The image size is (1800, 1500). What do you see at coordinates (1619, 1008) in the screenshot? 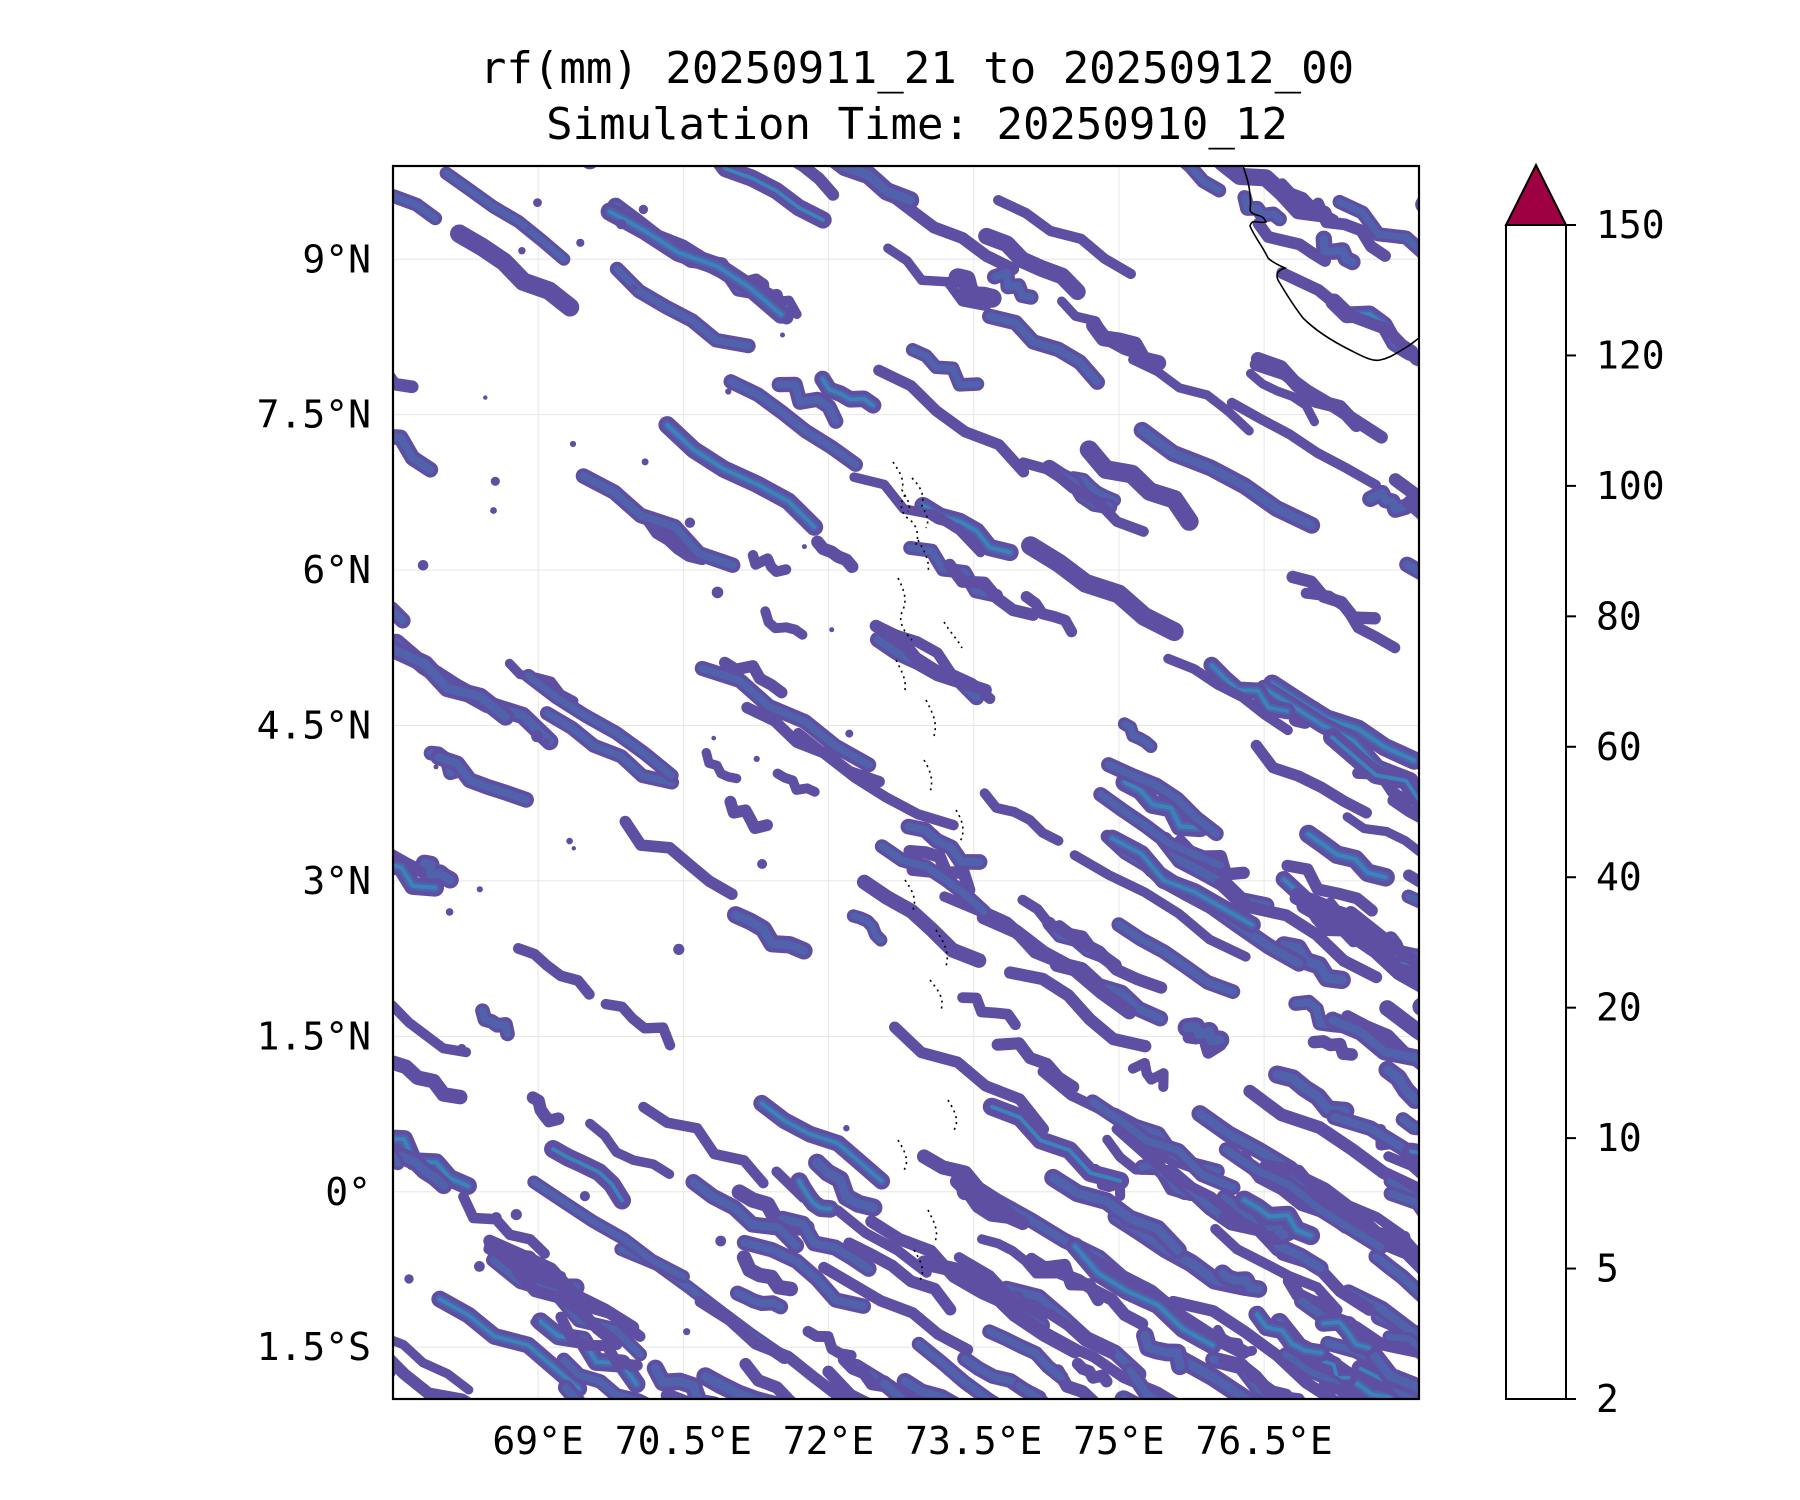
I see `colorbar-label: 20` at bounding box center [1619, 1008].